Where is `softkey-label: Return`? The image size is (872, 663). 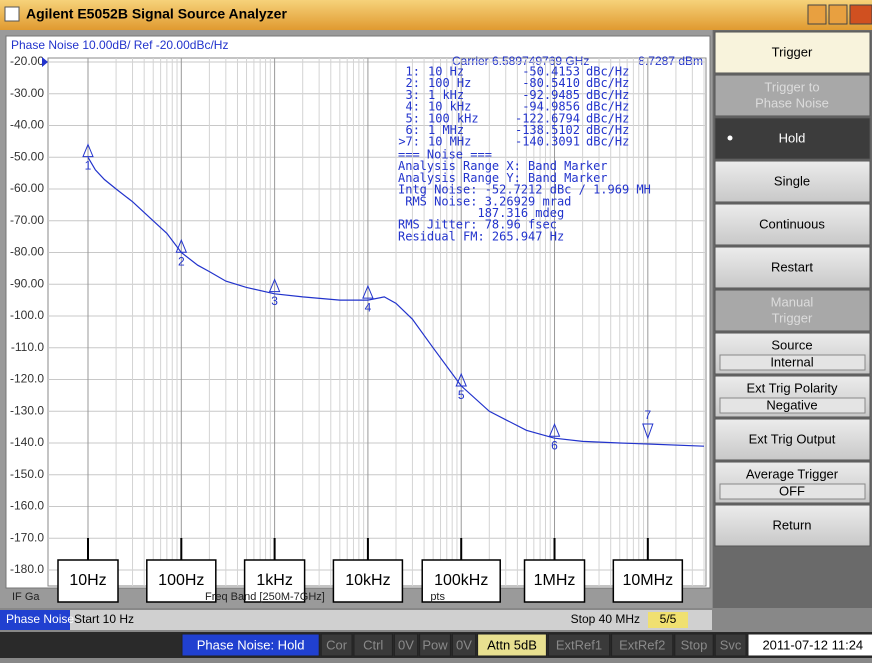
softkey-label: Return is located at coordinates (791, 524).